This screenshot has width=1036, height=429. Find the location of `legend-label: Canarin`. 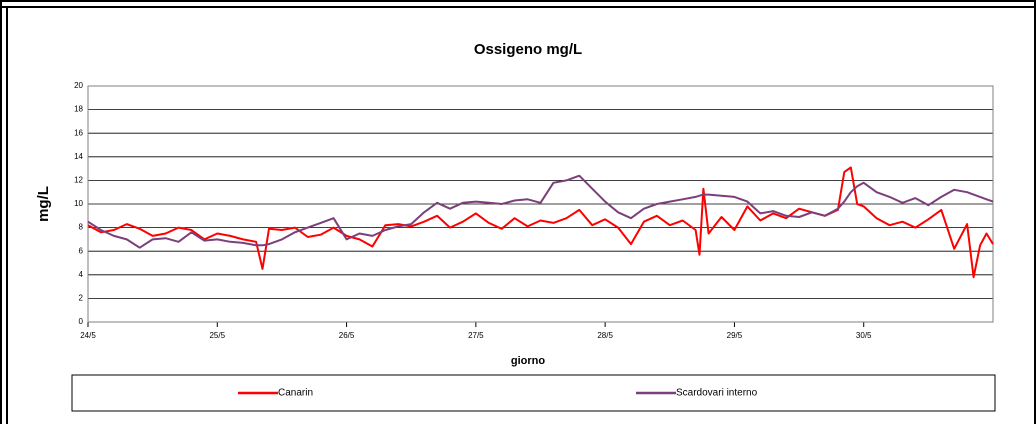

legend-label: Canarin is located at coordinates (295, 393).